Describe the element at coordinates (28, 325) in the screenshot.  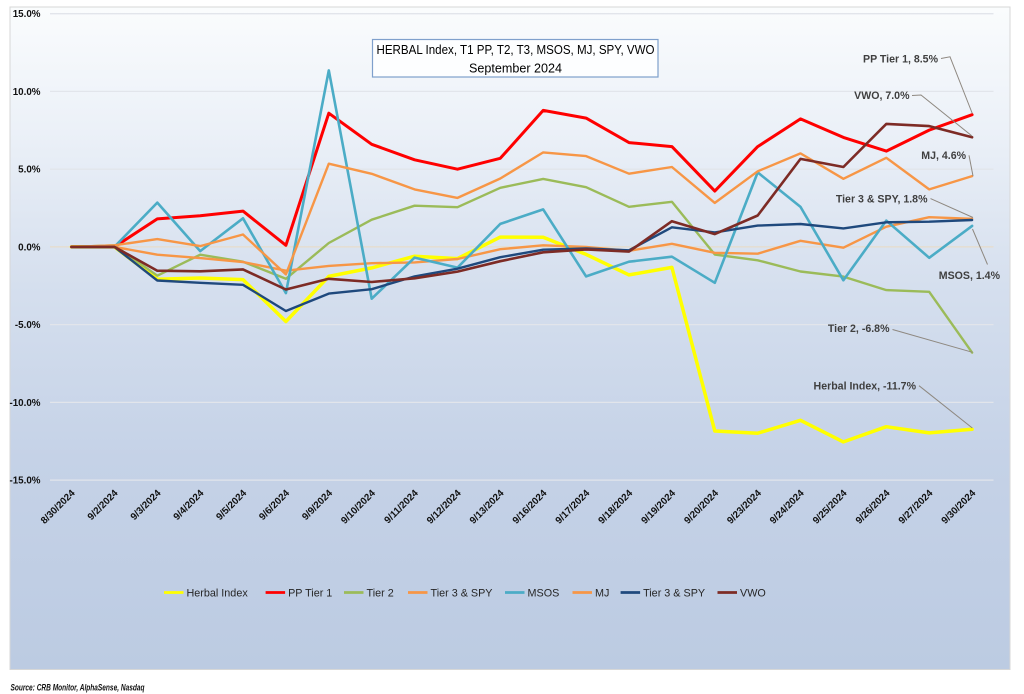
I see `svg-text: -5.0%` at that location.